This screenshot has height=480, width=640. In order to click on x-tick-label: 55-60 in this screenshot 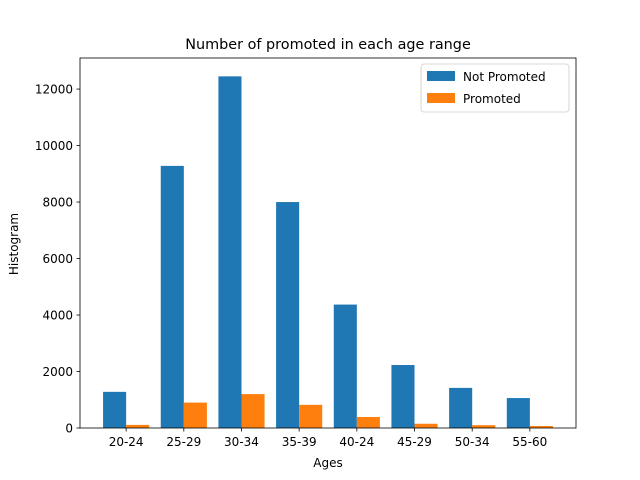, I will do `click(529, 442)`.